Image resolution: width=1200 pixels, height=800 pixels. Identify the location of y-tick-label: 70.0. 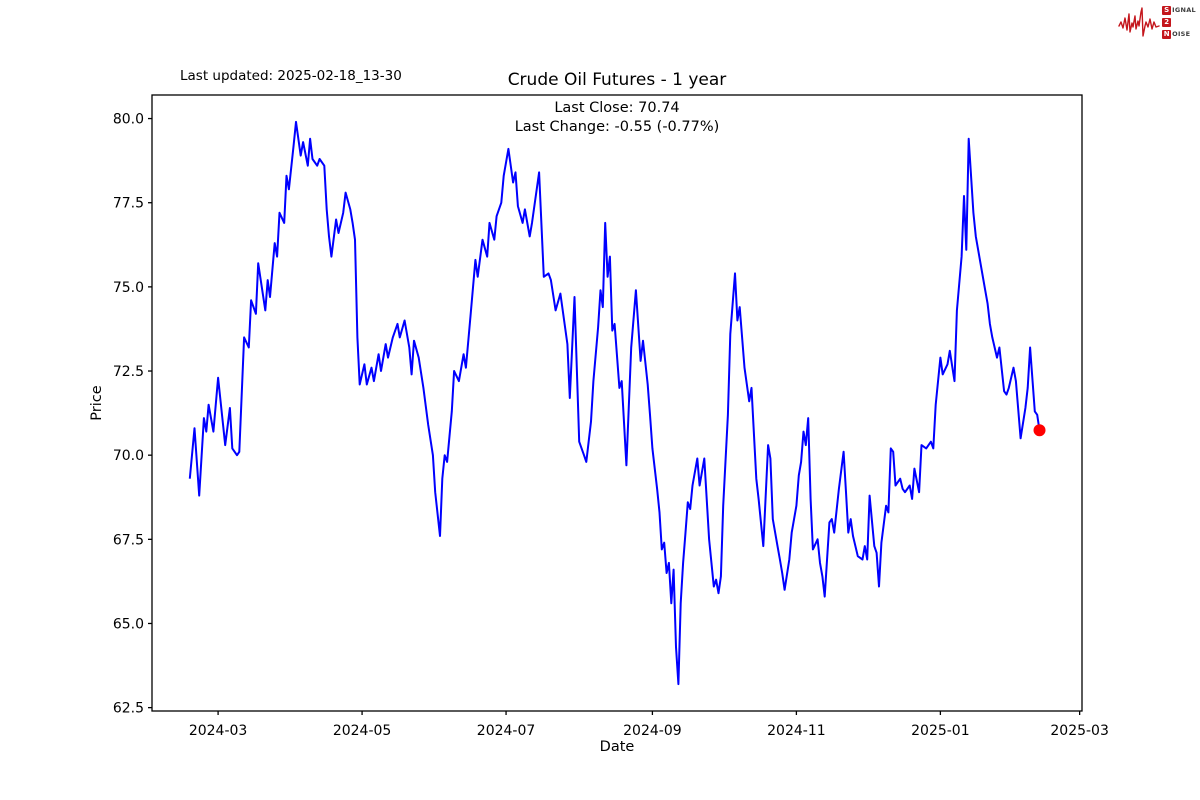
(128, 456).